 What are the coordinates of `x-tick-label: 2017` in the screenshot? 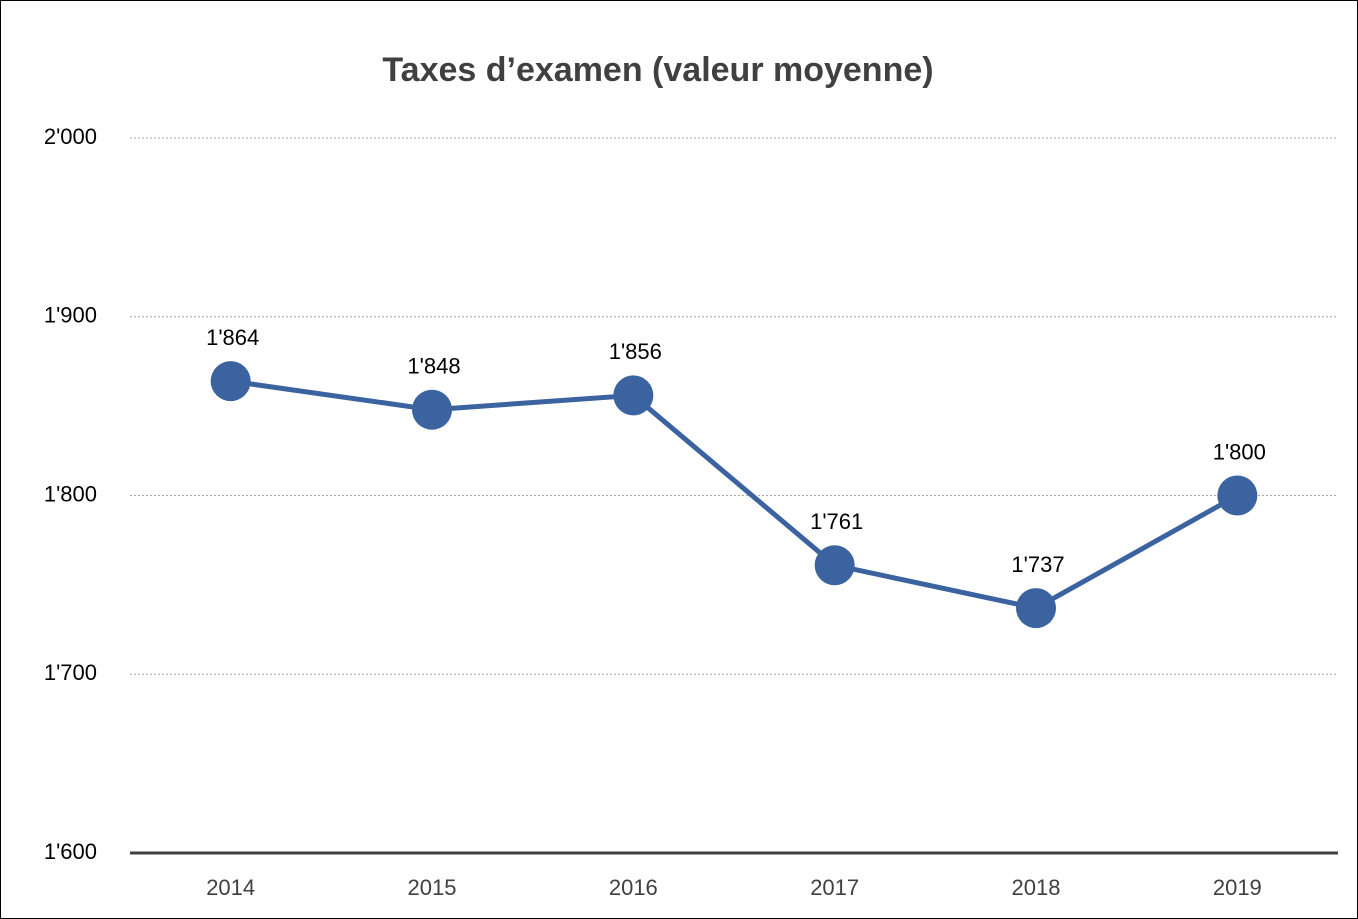 It's located at (834, 887).